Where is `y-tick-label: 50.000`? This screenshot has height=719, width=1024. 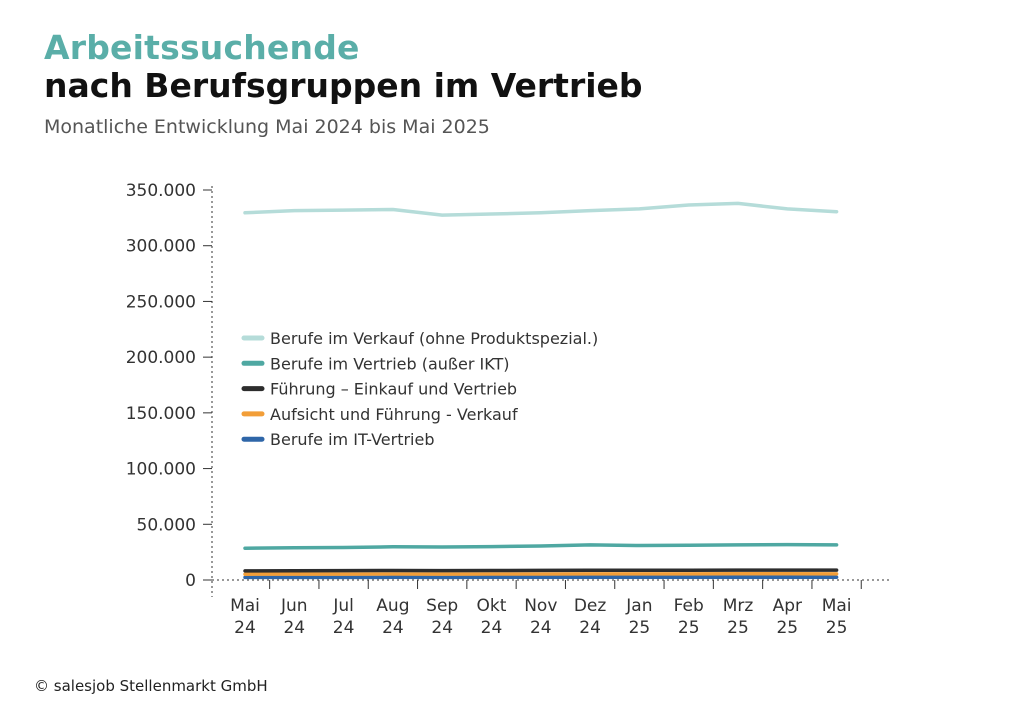 y-tick-label: 50.000 is located at coordinates (166, 525).